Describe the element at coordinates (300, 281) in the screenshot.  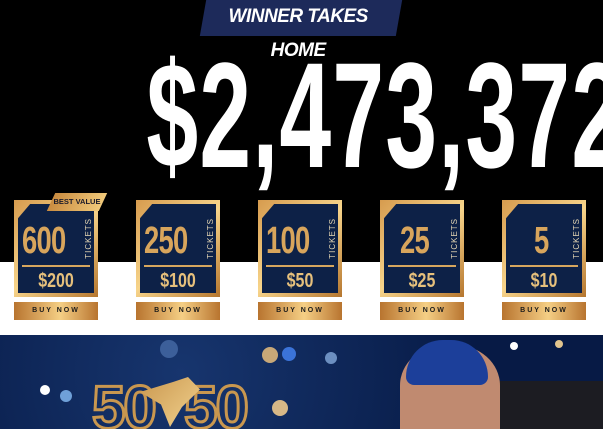
I see `package-price: $50` at that location.